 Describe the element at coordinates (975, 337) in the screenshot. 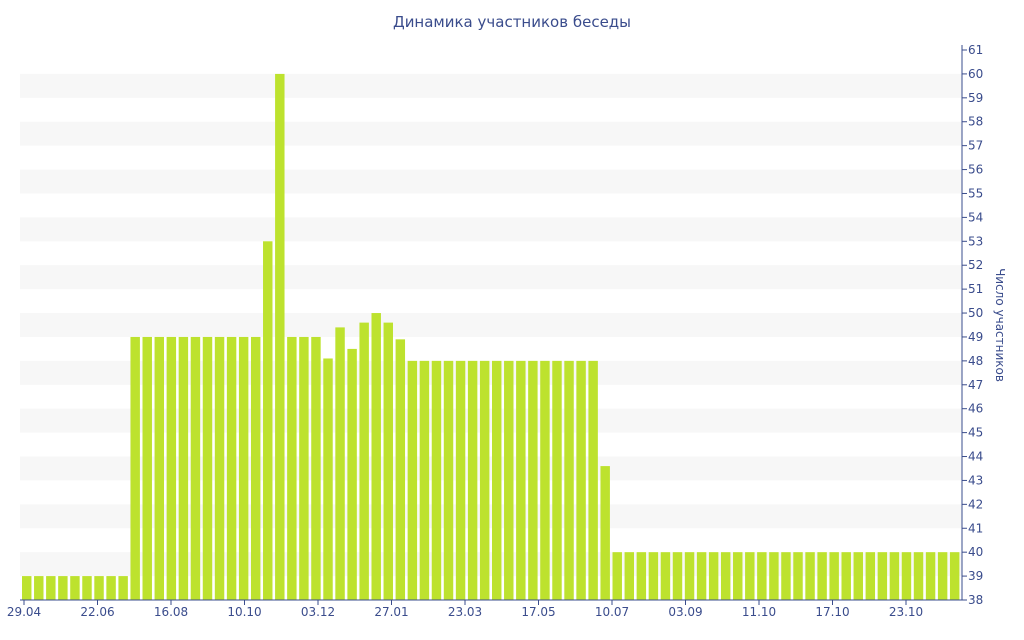

I see `y-tick-label: 49` at that location.